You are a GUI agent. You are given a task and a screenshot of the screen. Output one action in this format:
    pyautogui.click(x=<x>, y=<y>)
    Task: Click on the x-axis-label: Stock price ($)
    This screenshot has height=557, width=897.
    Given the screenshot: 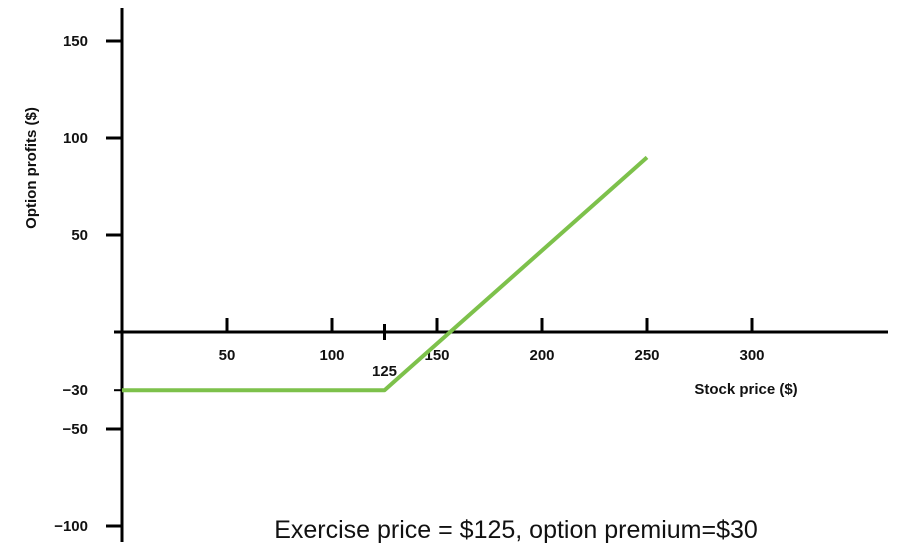 What is the action you would take?
    pyautogui.click(x=745, y=389)
    